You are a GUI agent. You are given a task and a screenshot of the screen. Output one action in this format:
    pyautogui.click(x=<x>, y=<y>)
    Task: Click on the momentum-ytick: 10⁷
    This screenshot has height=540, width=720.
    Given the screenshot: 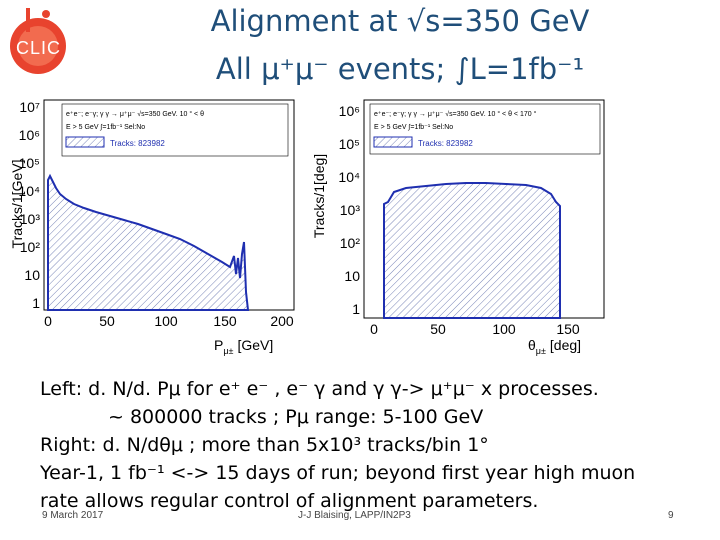 What is the action you would take?
    pyautogui.click(x=29, y=107)
    